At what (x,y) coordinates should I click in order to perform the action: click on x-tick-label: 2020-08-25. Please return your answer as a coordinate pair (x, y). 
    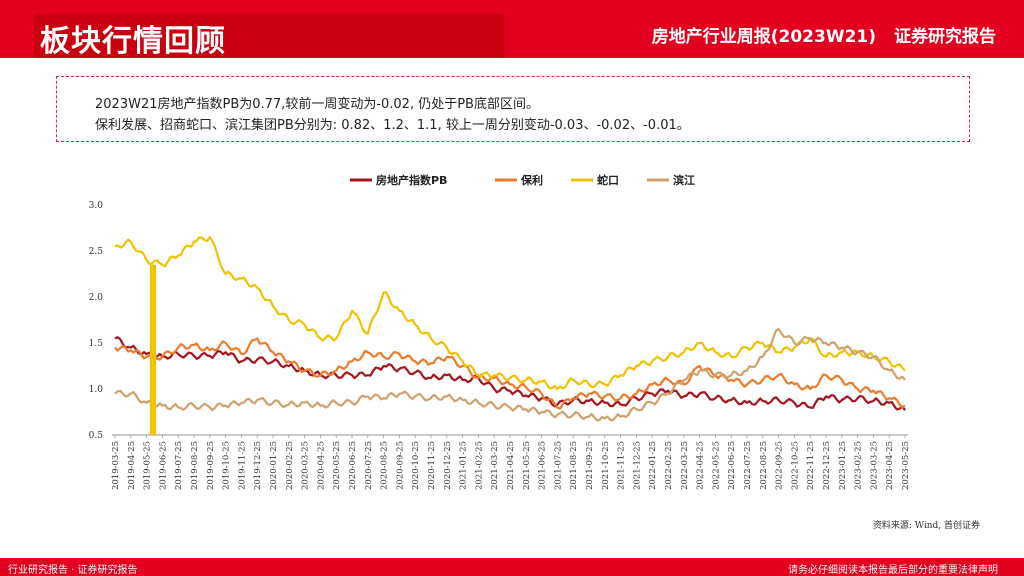
    Looking at the image, I should click on (385, 465).